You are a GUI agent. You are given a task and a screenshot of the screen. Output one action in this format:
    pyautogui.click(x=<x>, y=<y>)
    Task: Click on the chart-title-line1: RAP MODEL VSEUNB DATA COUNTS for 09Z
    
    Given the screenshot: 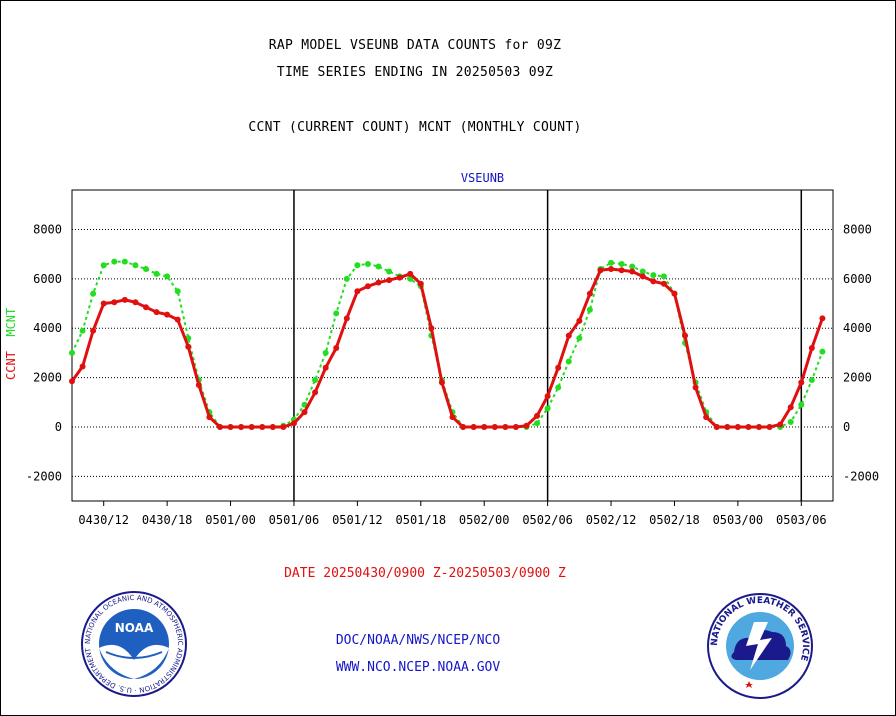 What is the action you would take?
    pyautogui.click(x=415, y=45)
    